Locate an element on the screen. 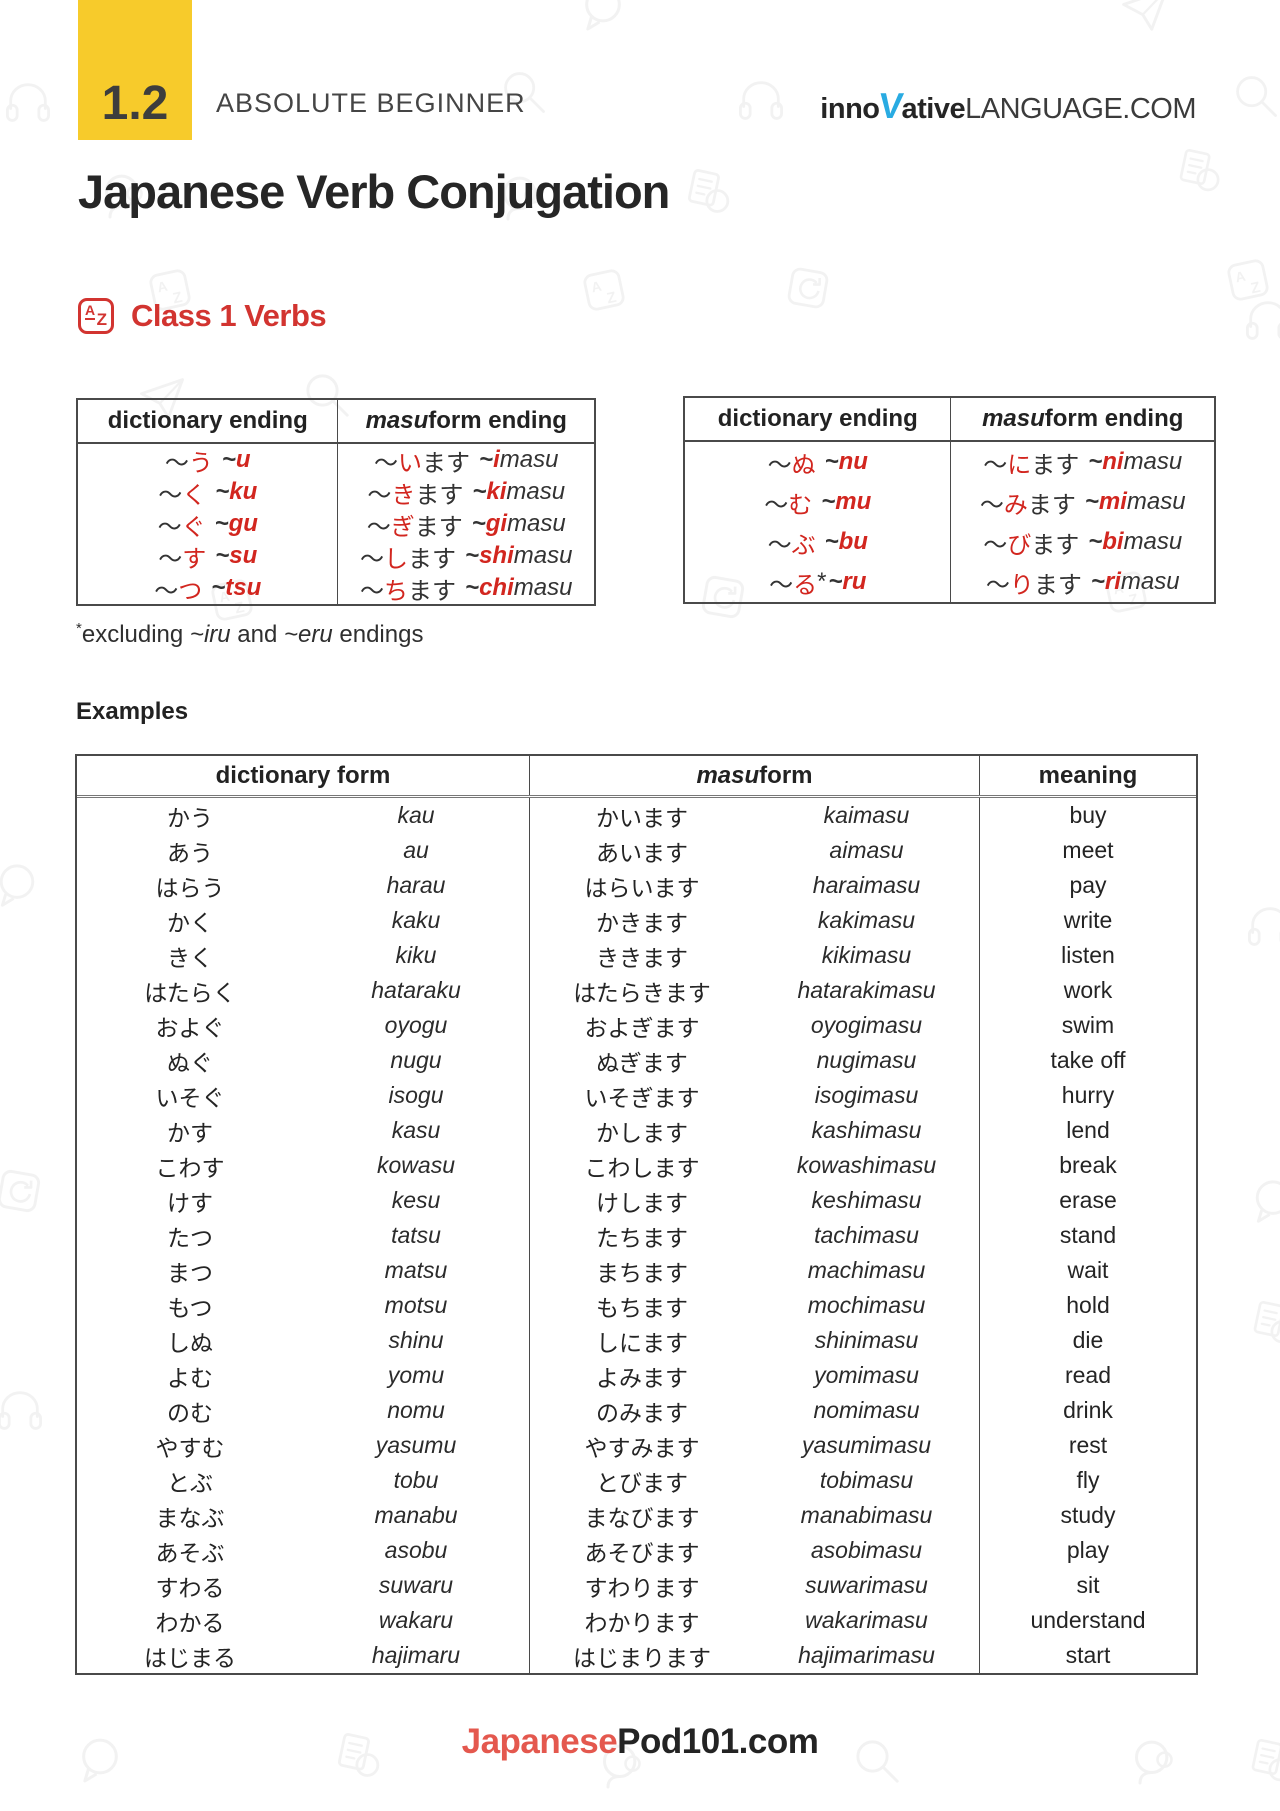  masu-kana-cell: たちます is located at coordinates (641, 1235).